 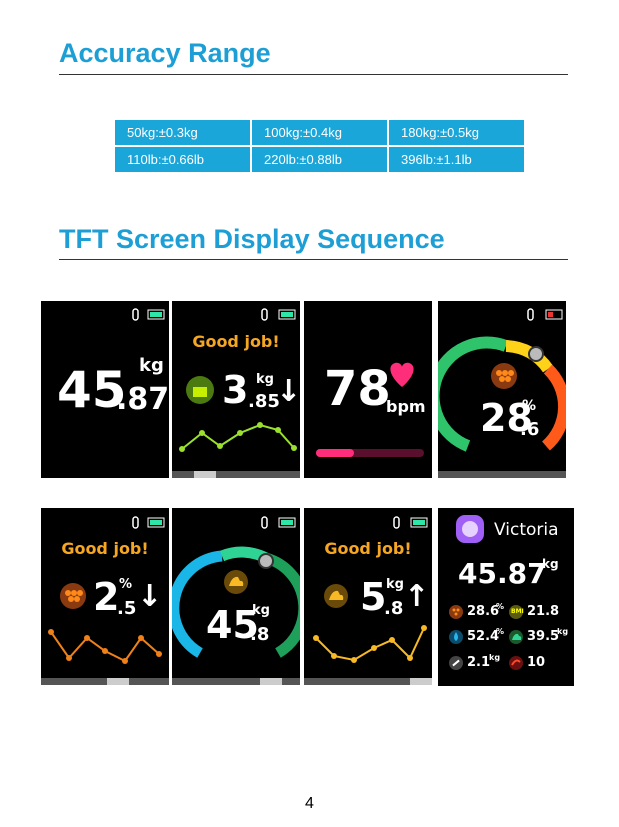 I want to click on table-row: 110lb:±0.66lb 220lb:±0.88lb 396lb:±1.1lb, so click(x=319, y=159).